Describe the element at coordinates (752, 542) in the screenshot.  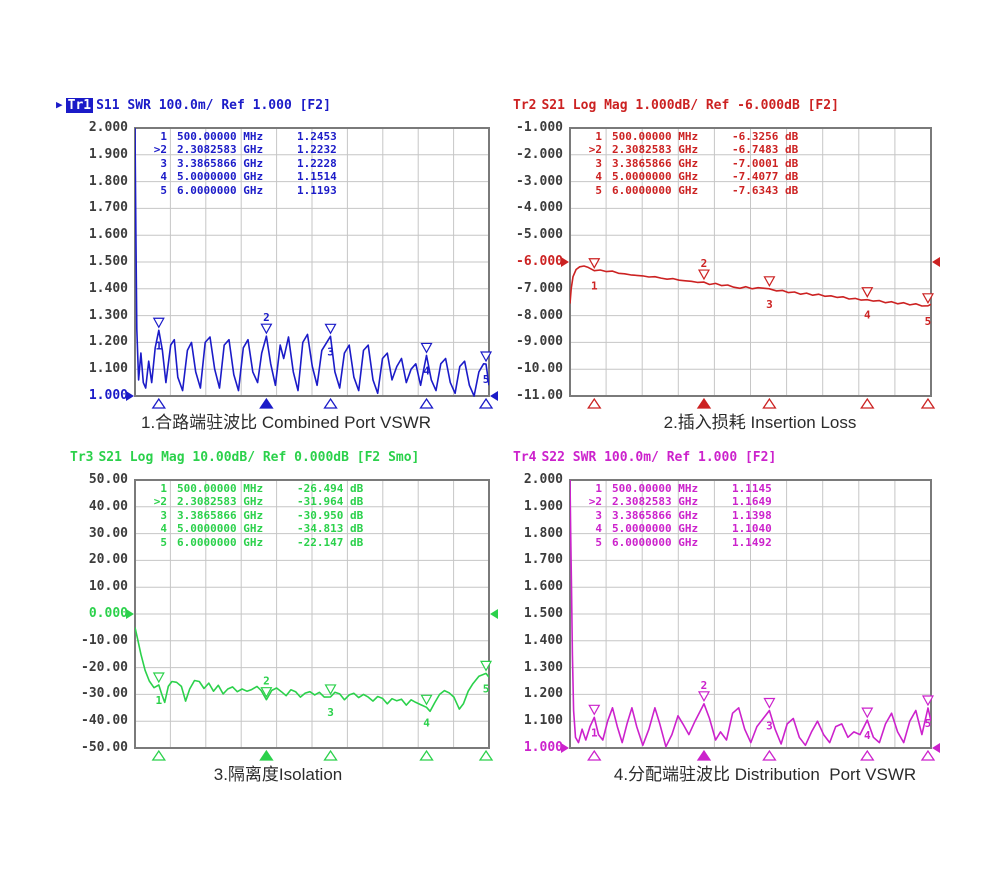
I see `marker-table-value: 1.1492` at that location.